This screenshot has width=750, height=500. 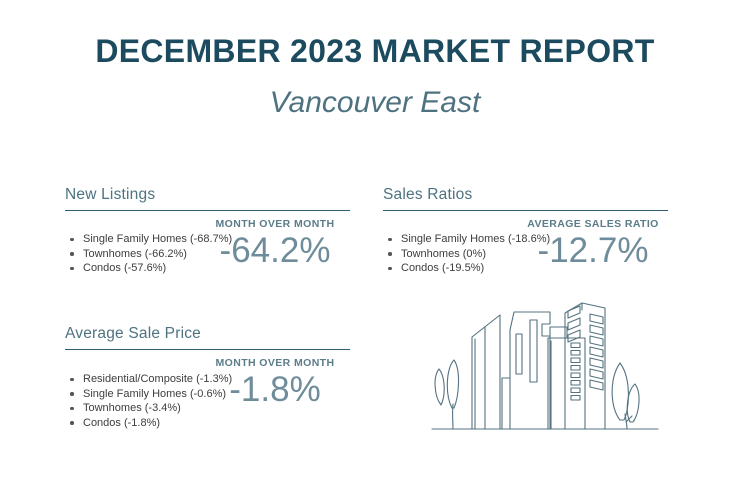 I want to click on new-listings-stat: MONTH OVER MONTH -64.2%, so click(x=275, y=244).